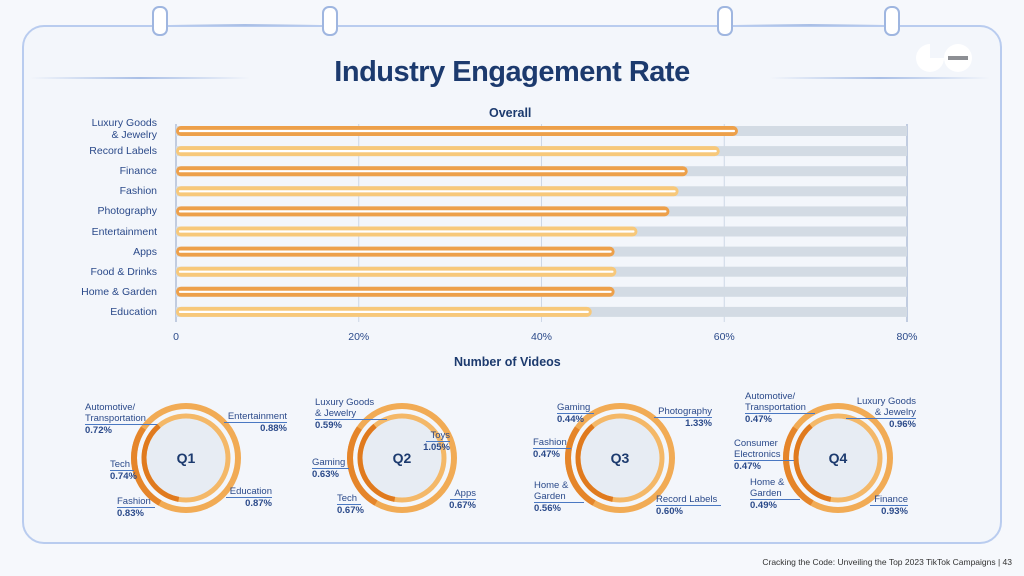  What do you see at coordinates (436, 441) in the screenshot?
I see `donut-label: Toys 1.05%` at bounding box center [436, 441].